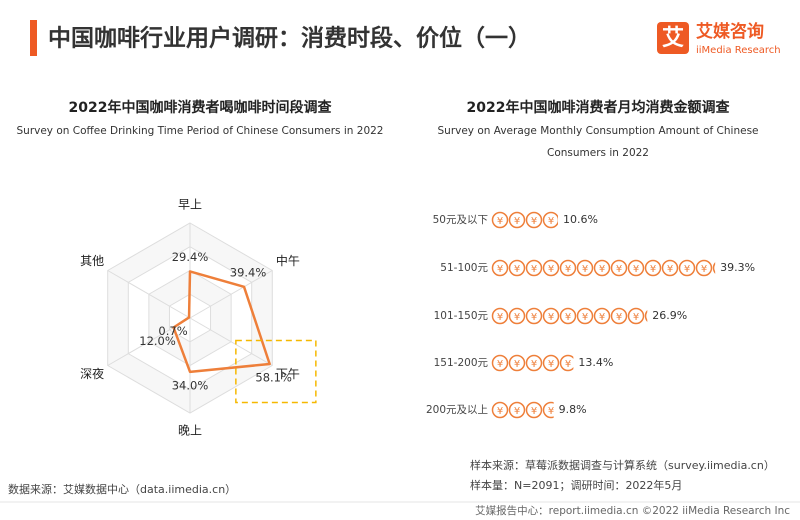 The height and width of the screenshot is (520, 800). Describe the element at coordinates (576, 485) in the screenshot. I see `sample-size: 样本量：N=2091；调研时间：2022年5月` at that location.